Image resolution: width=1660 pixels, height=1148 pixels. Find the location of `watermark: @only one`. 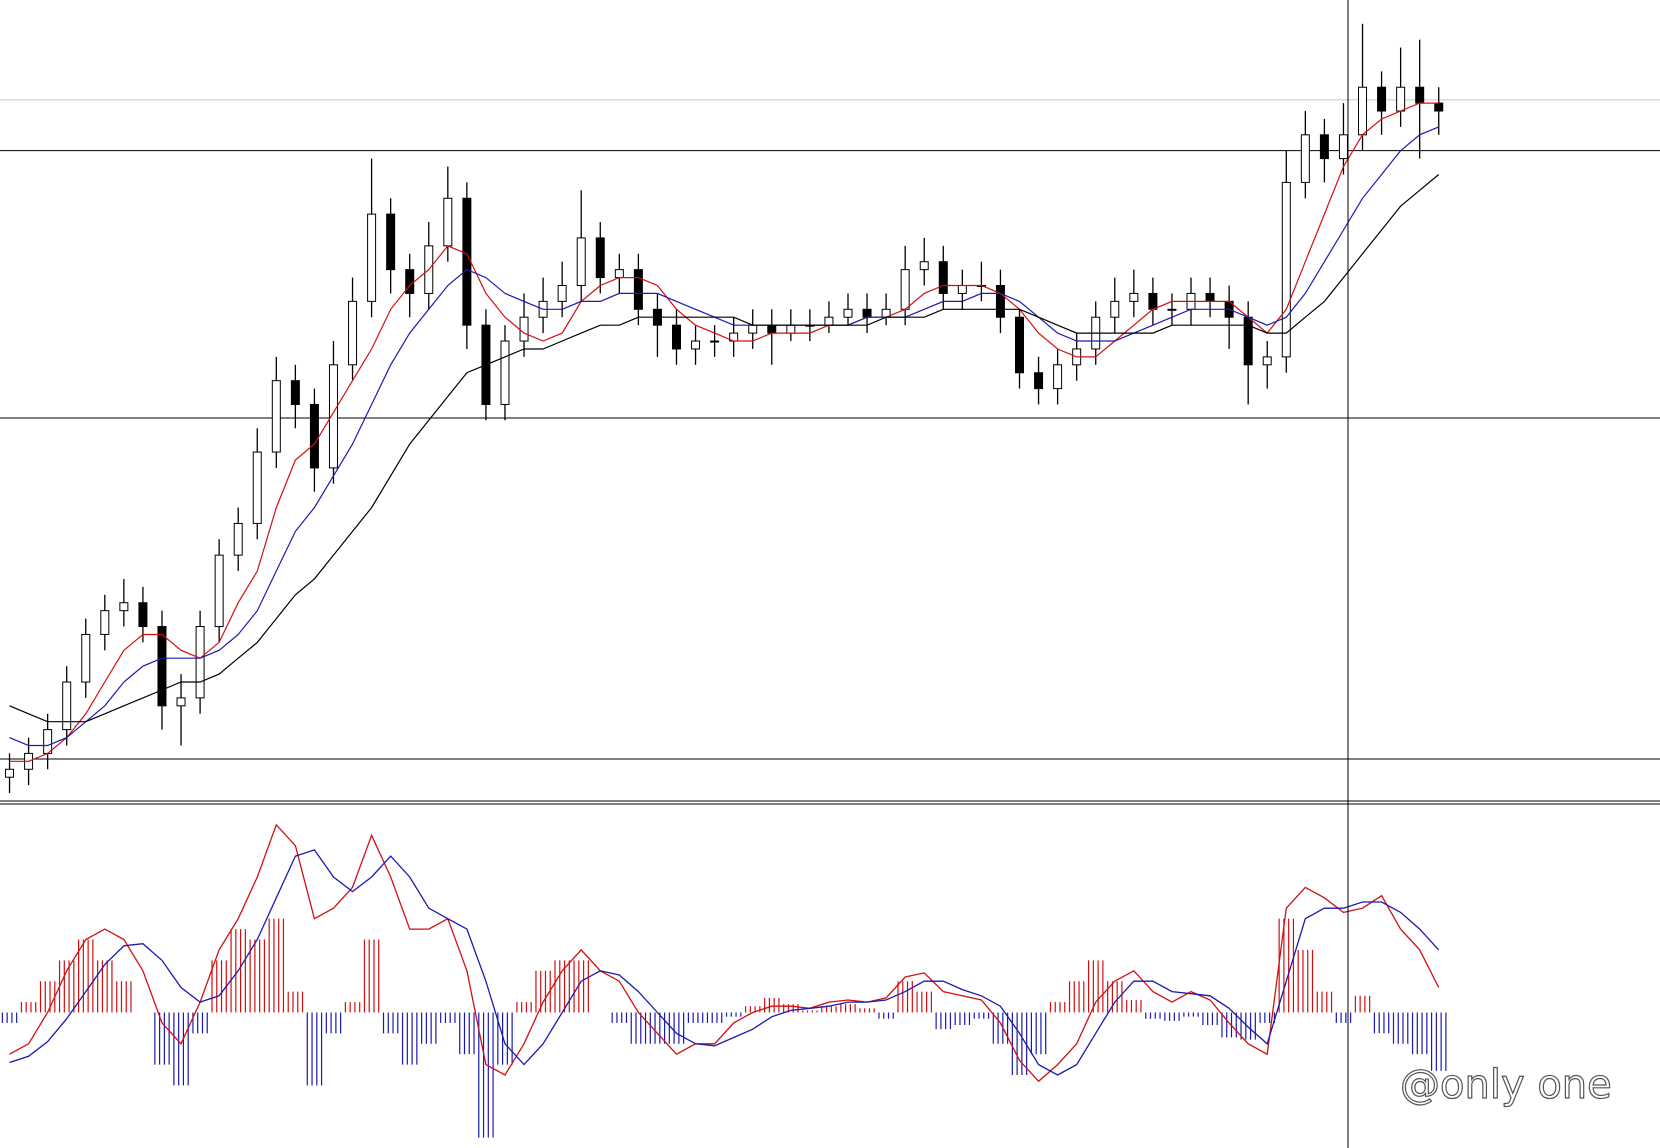

watermark: @only one is located at coordinates (1506, 1085).